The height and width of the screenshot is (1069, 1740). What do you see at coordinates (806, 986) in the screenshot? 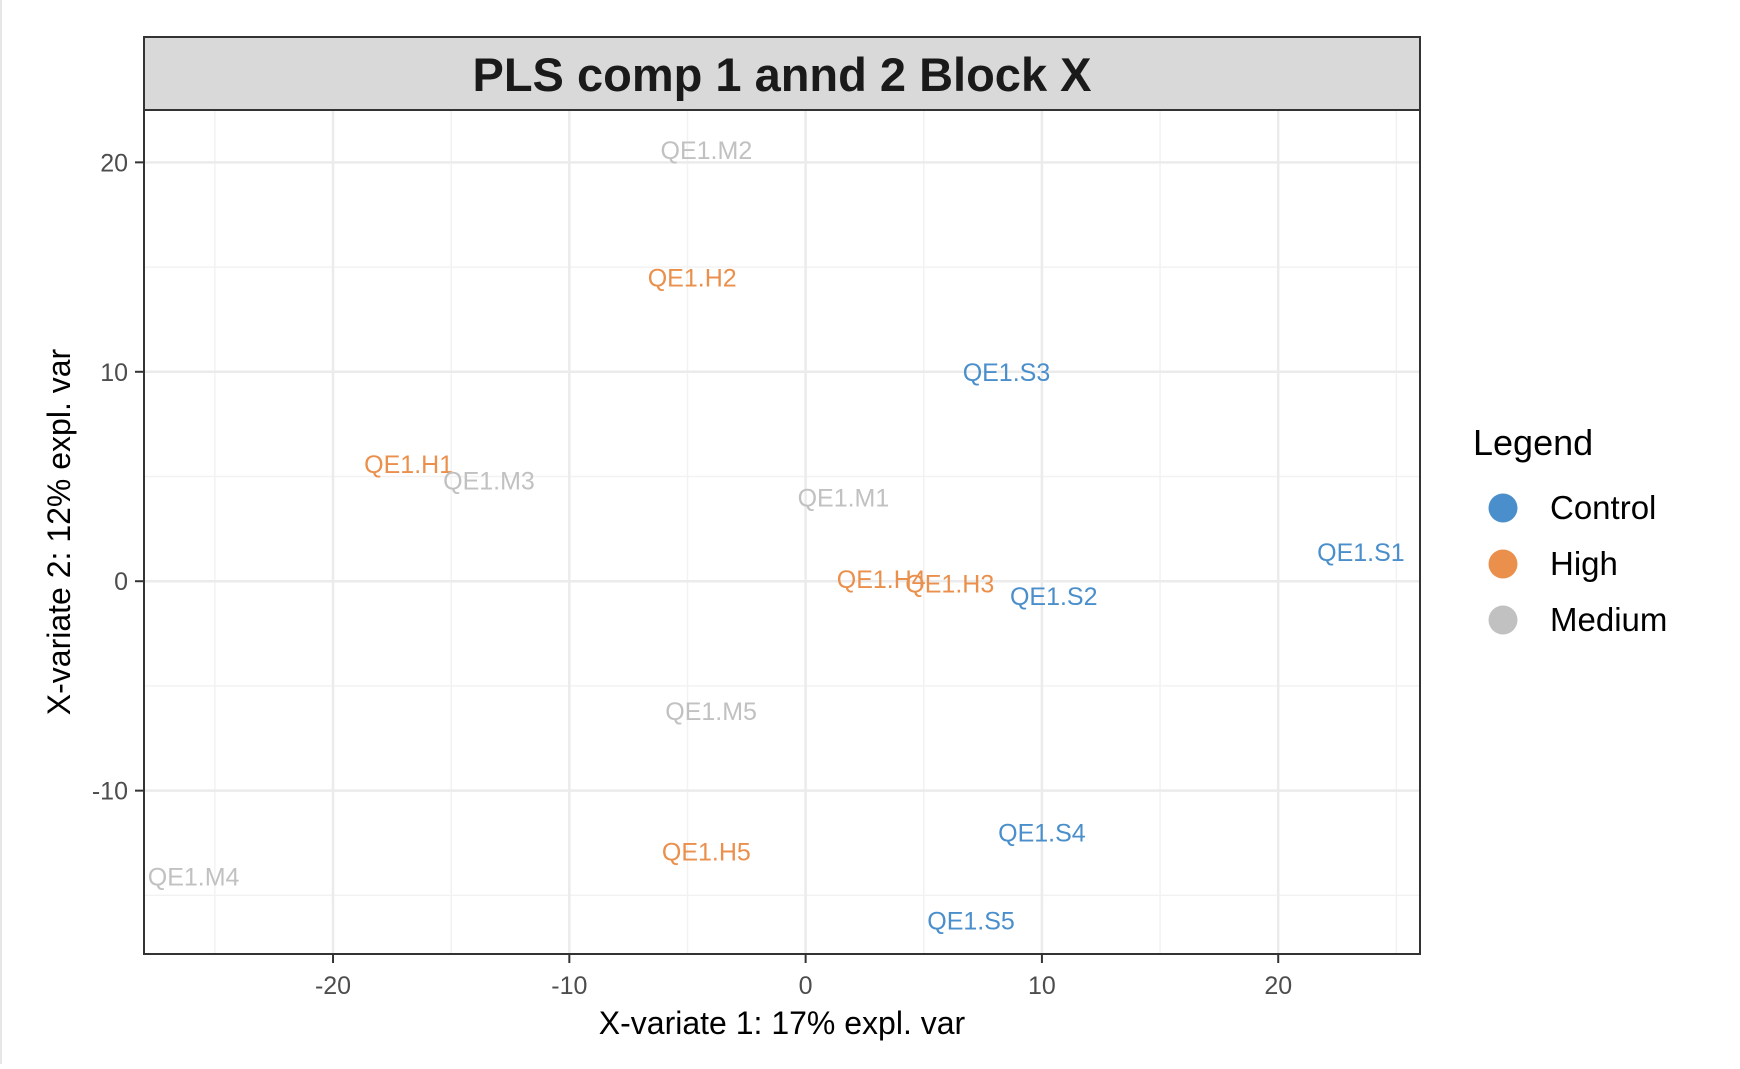
I see `x-tick-label: 0` at bounding box center [806, 986].